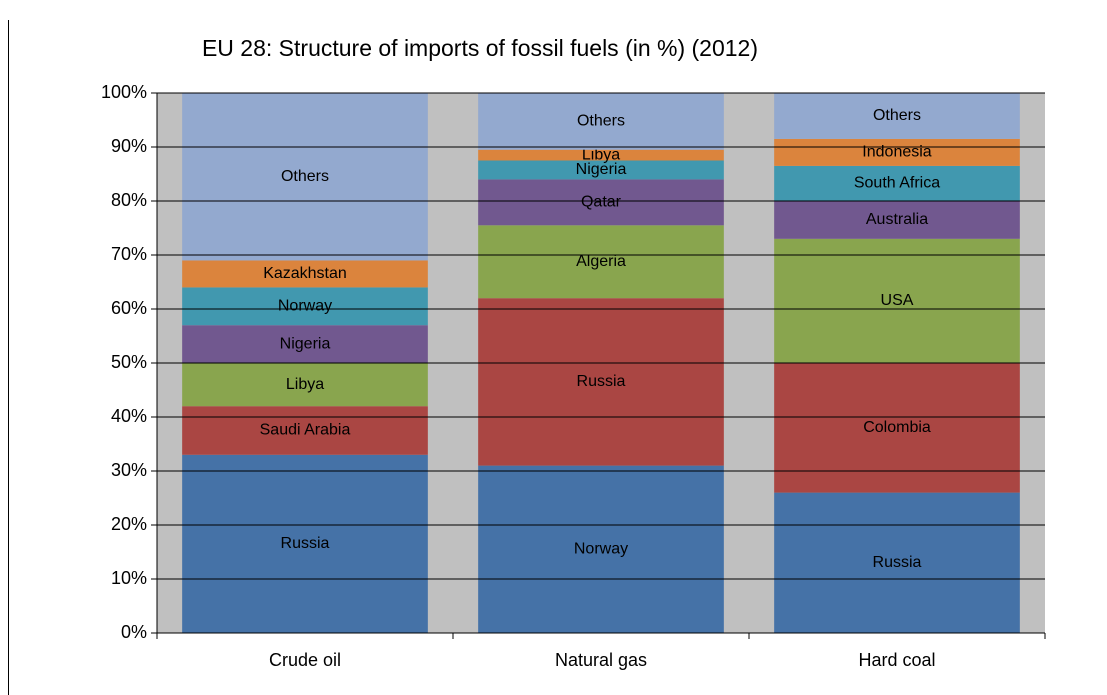 The width and height of the screenshot is (1107, 695). Describe the element at coordinates (129, 416) in the screenshot. I see `y-tick-label: 40%` at that location.